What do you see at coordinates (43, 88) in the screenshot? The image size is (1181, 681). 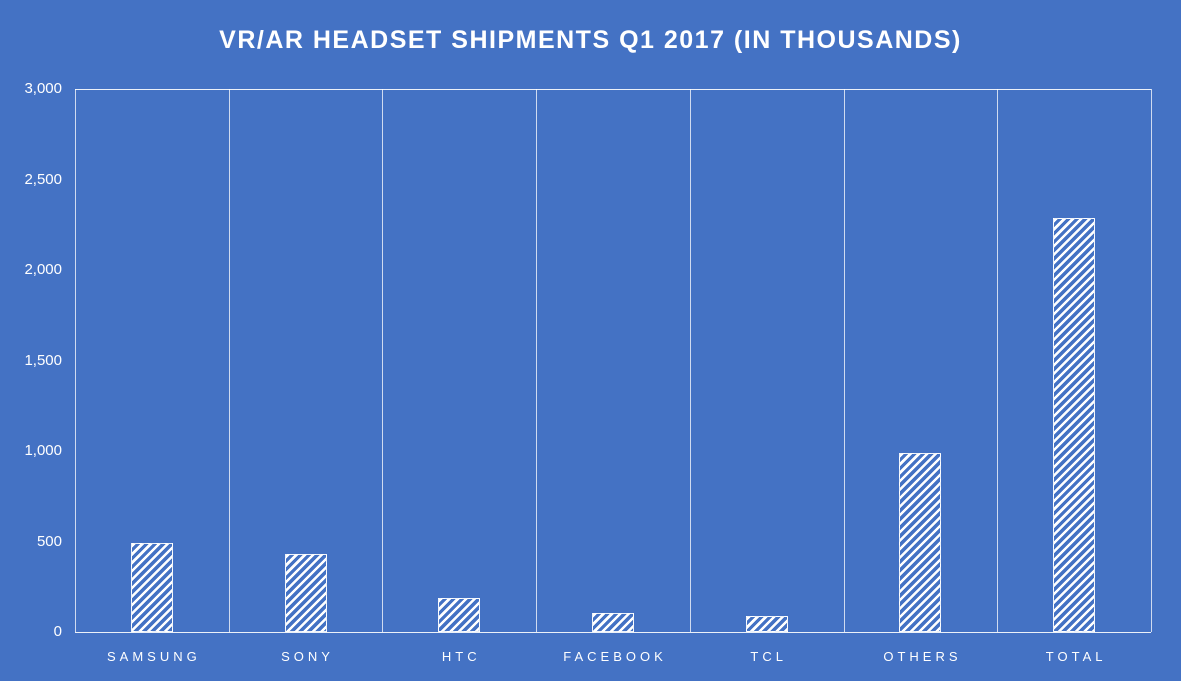 I see `y-axis-tick-label: 3,000` at bounding box center [43, 88].